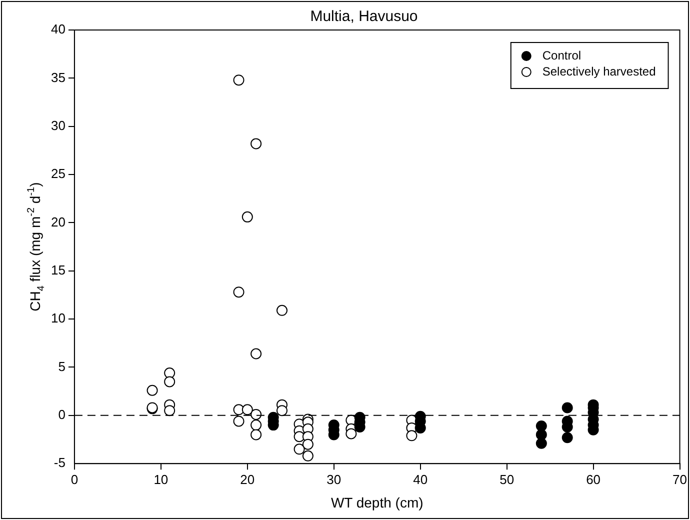 The height and width of the screenshot is (520, 690). What do you see at coordinates (420, 479) in the screenshot?
I see `x-tick-label: 40` at bounding box center [420, 479].